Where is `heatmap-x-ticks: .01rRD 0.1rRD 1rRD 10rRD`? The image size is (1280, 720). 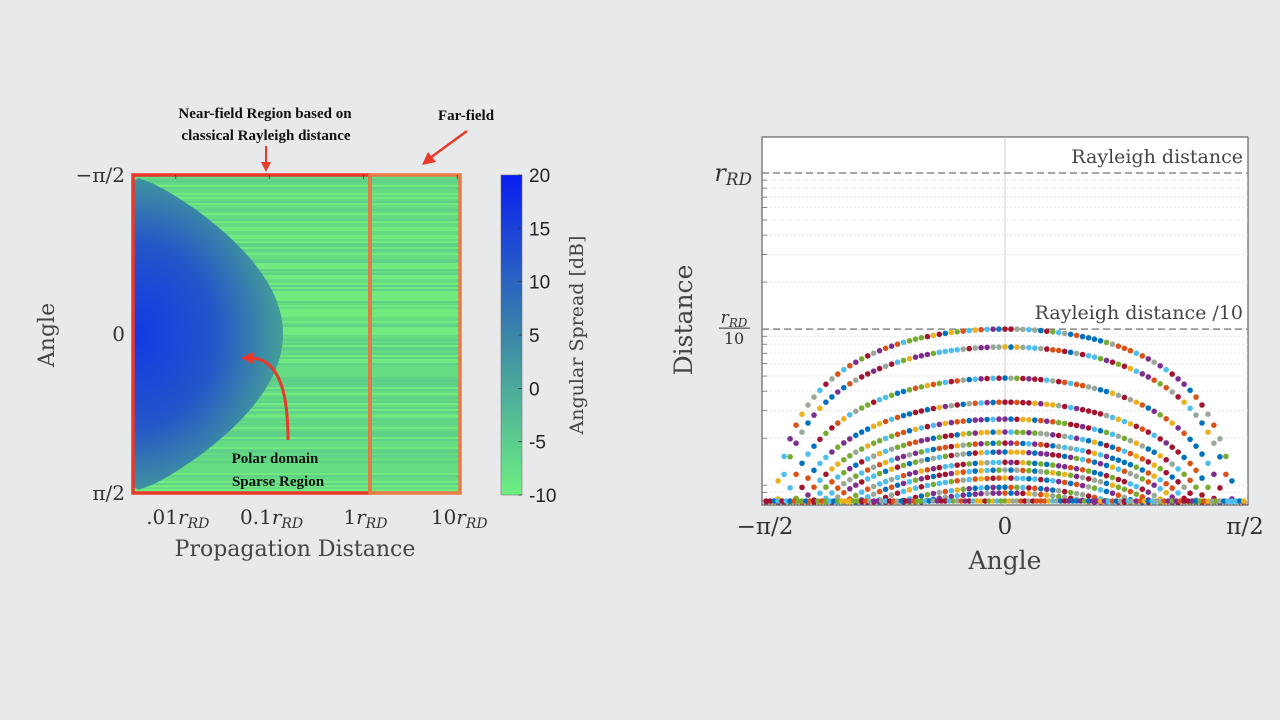 heatmap-x-ticks: .01rRD 0.1rRD 1rRD 10rRD is located at coordinates (317, 353).